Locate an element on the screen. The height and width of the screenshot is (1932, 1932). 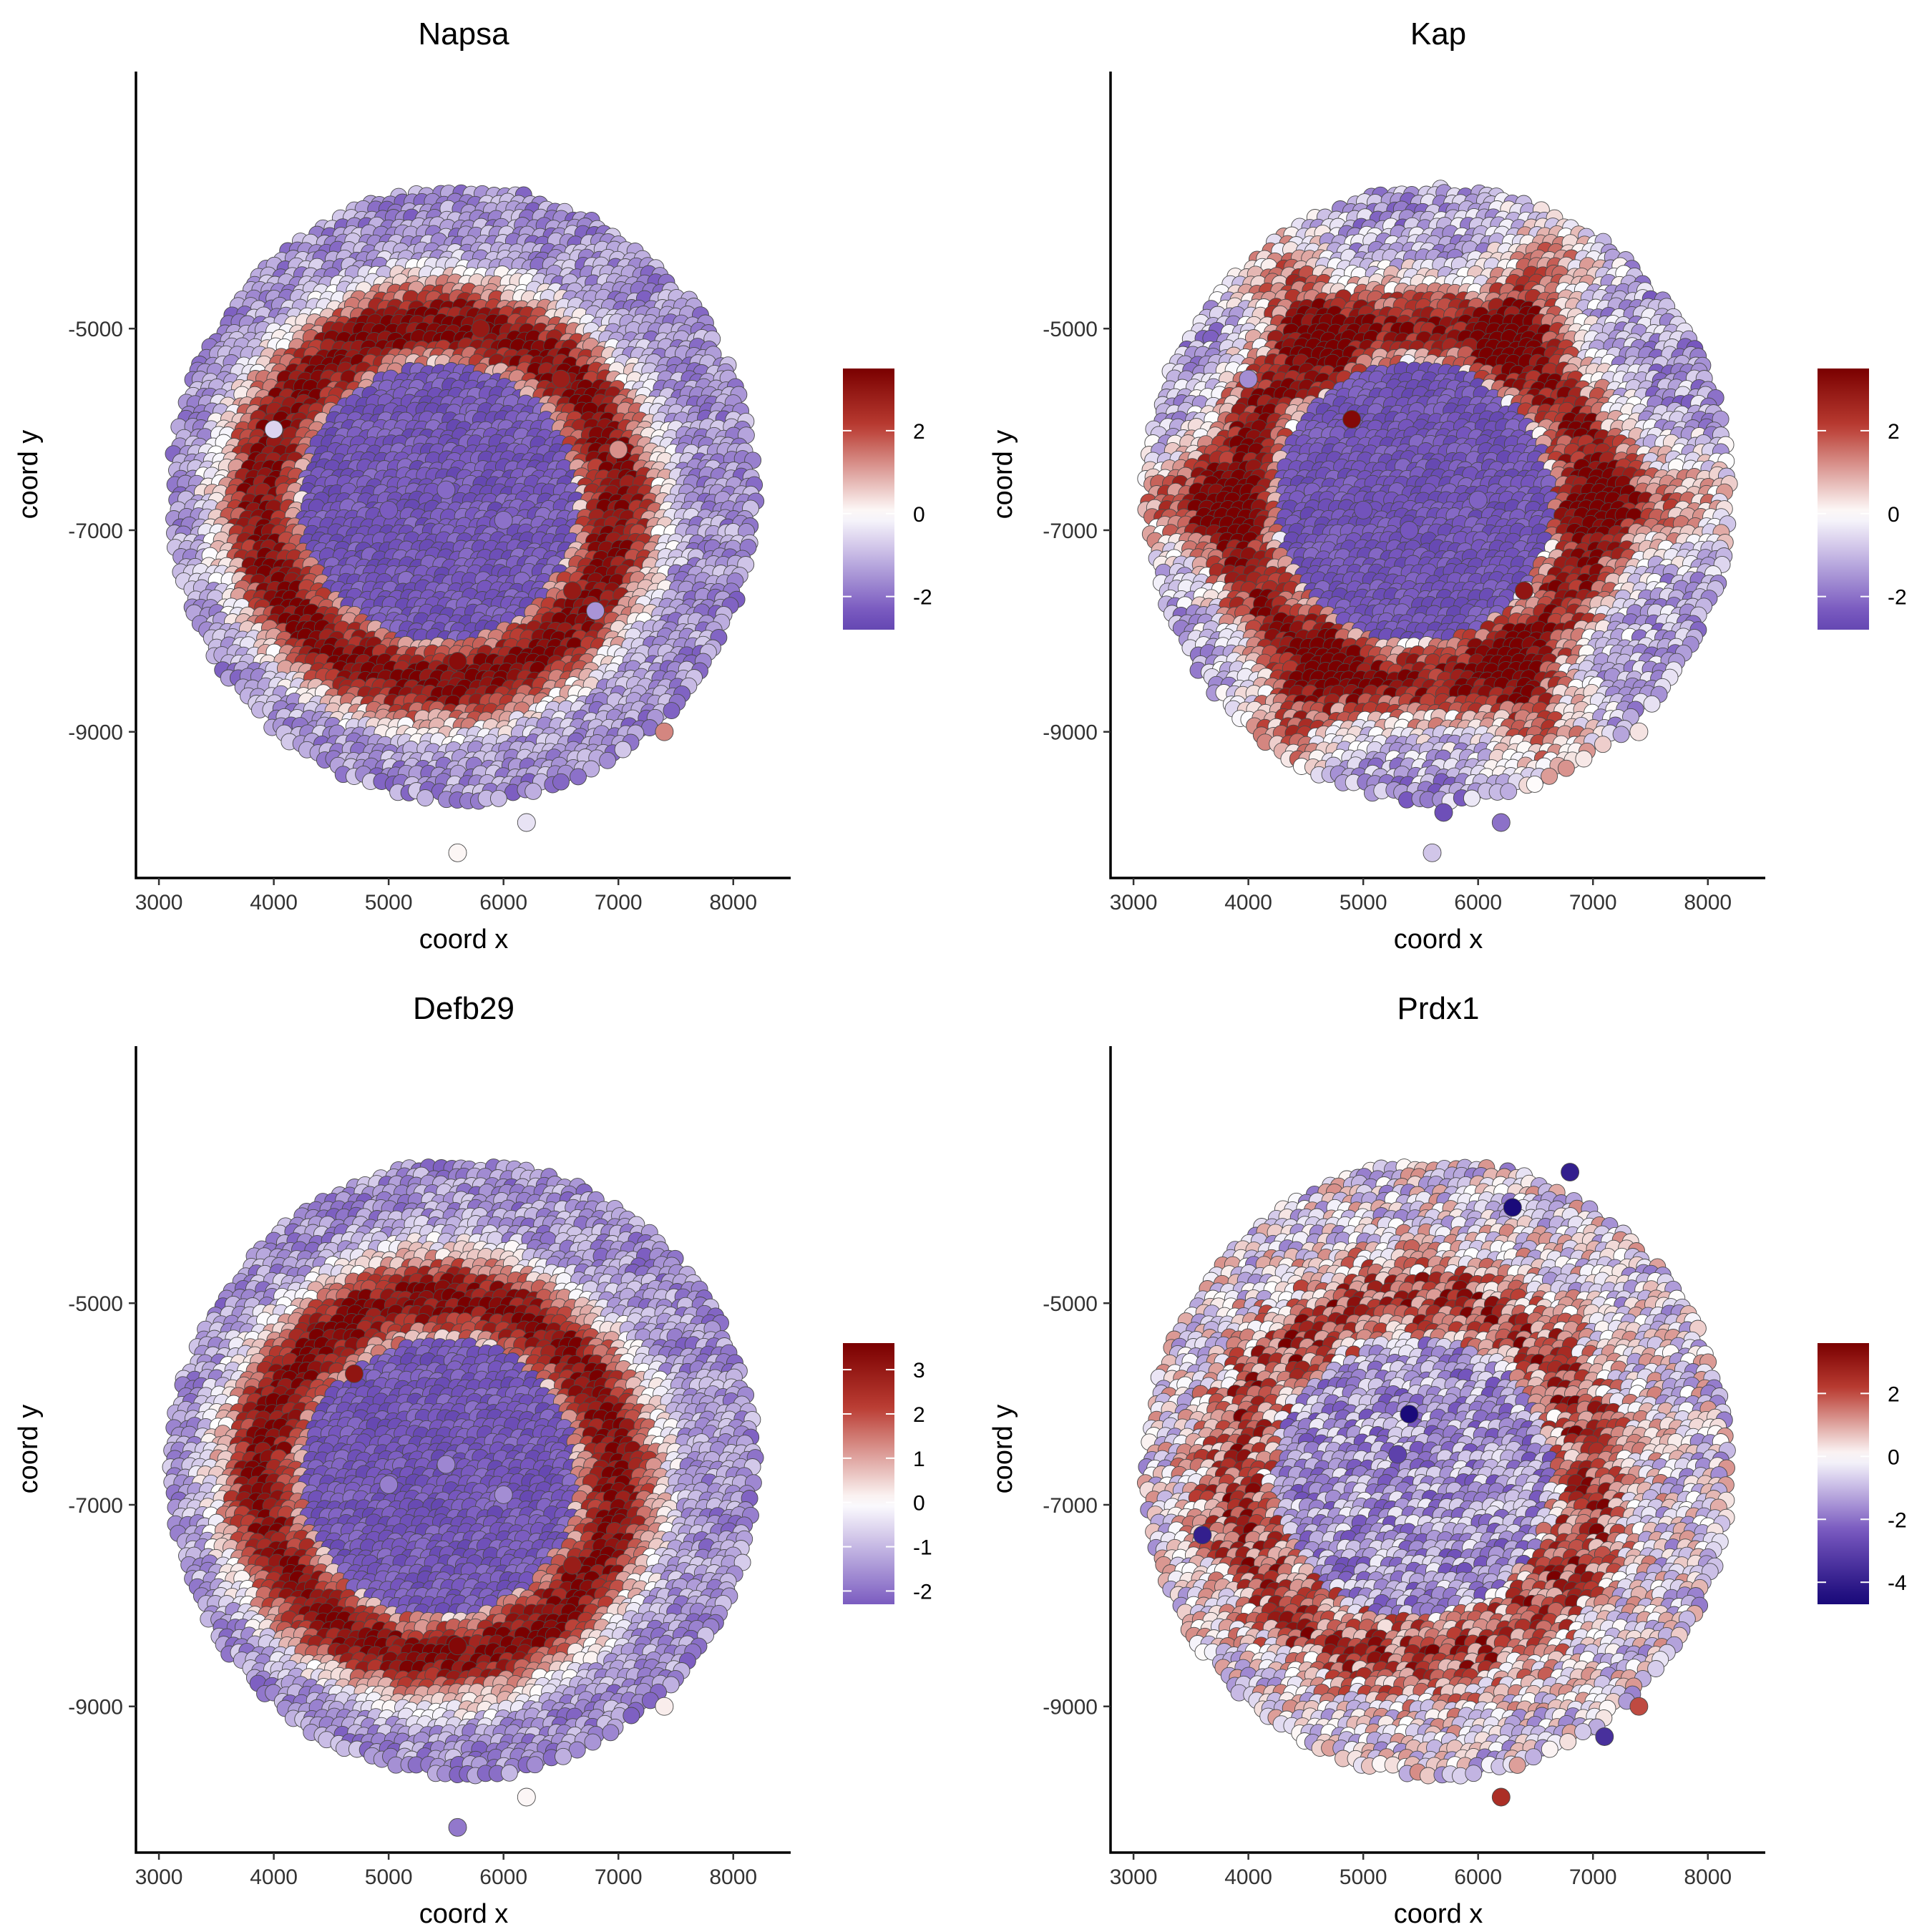
x-tick-label: 3000 is located at coordinates (159, 902).